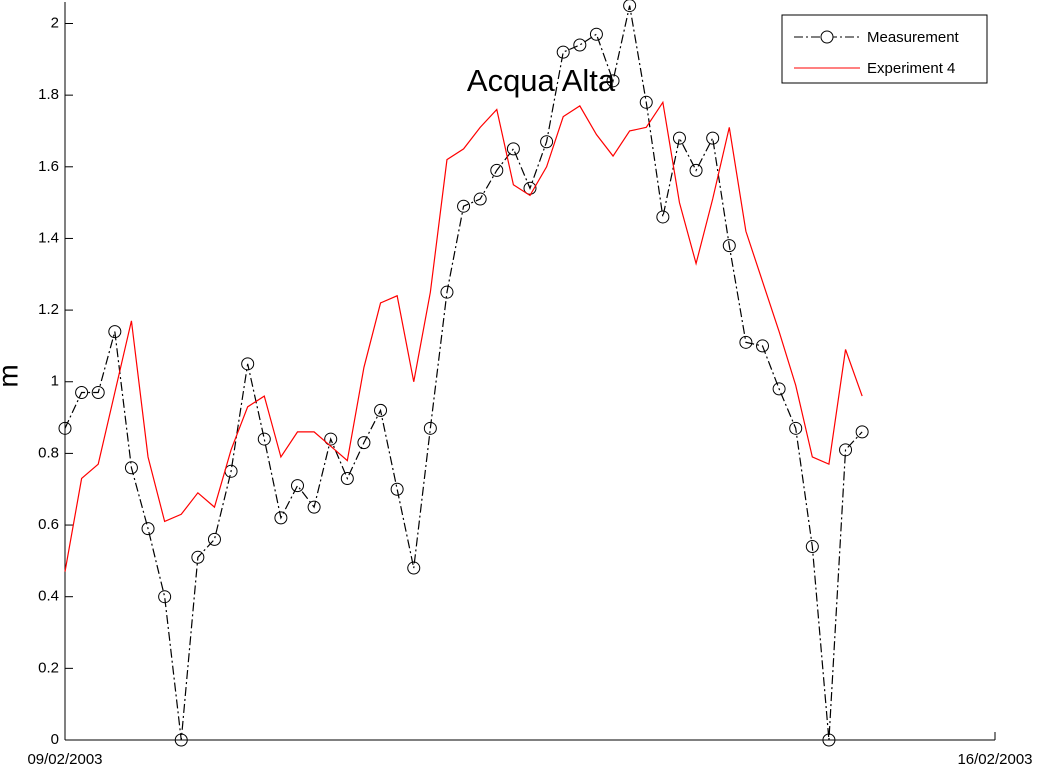 The width and height of the screenshot is (1039, 769). I want to click on annotation: Acqua Alta, so click(541, 80).